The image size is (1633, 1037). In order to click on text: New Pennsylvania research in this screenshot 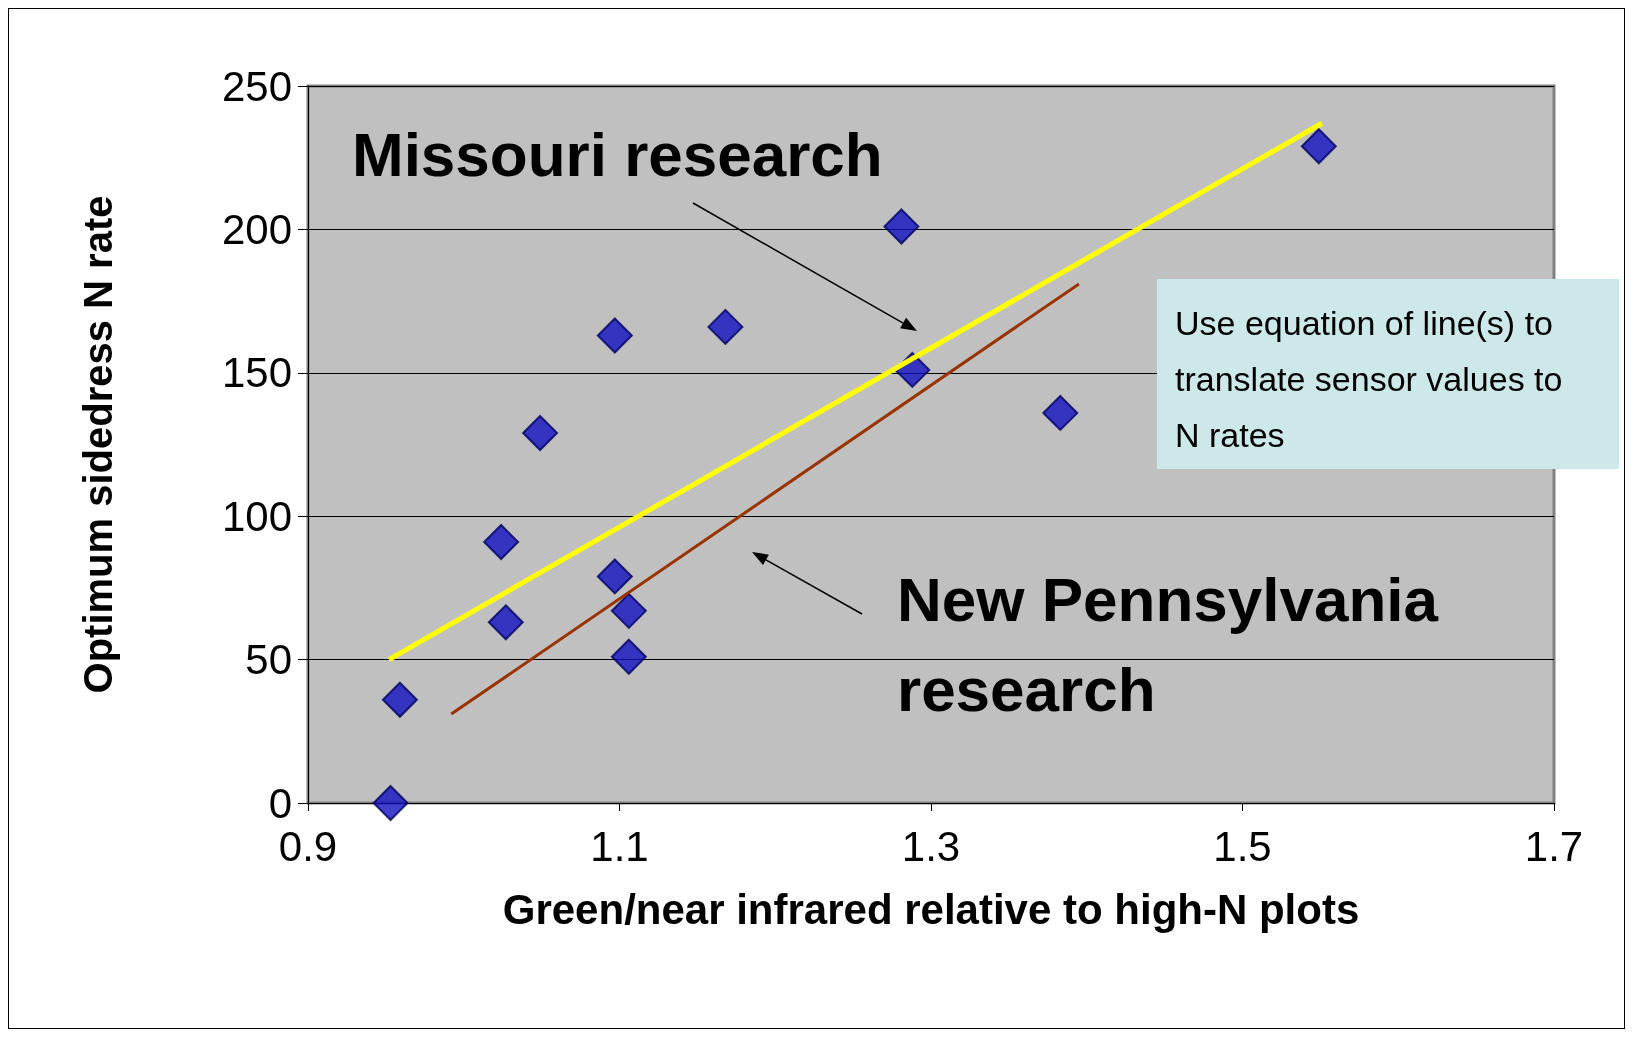, I will do `click(1176, 644)`.